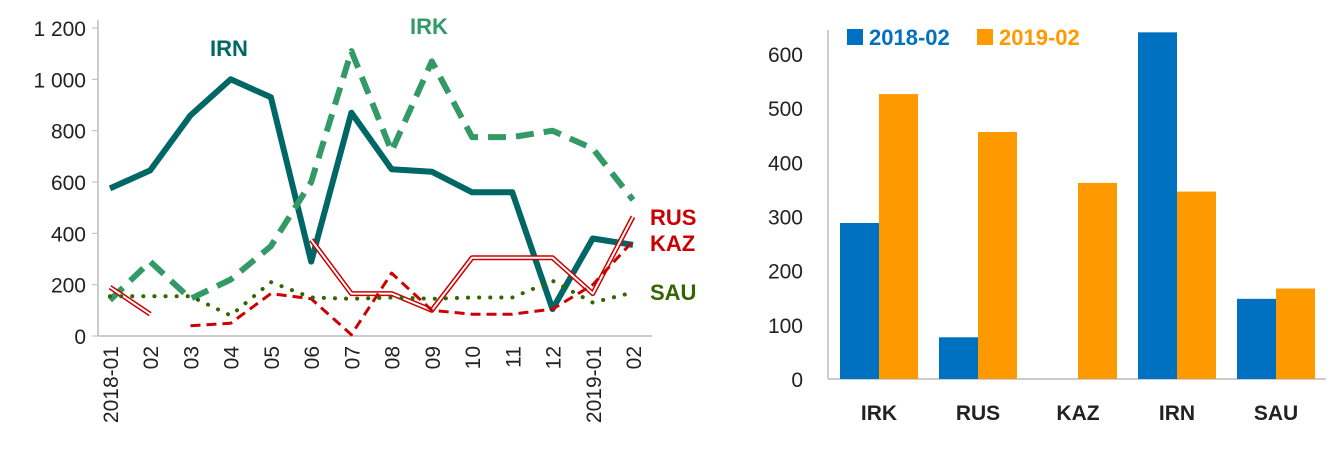 This screenshot has height=449, width=1343. I want to click on series-sau, so click(371, 298).